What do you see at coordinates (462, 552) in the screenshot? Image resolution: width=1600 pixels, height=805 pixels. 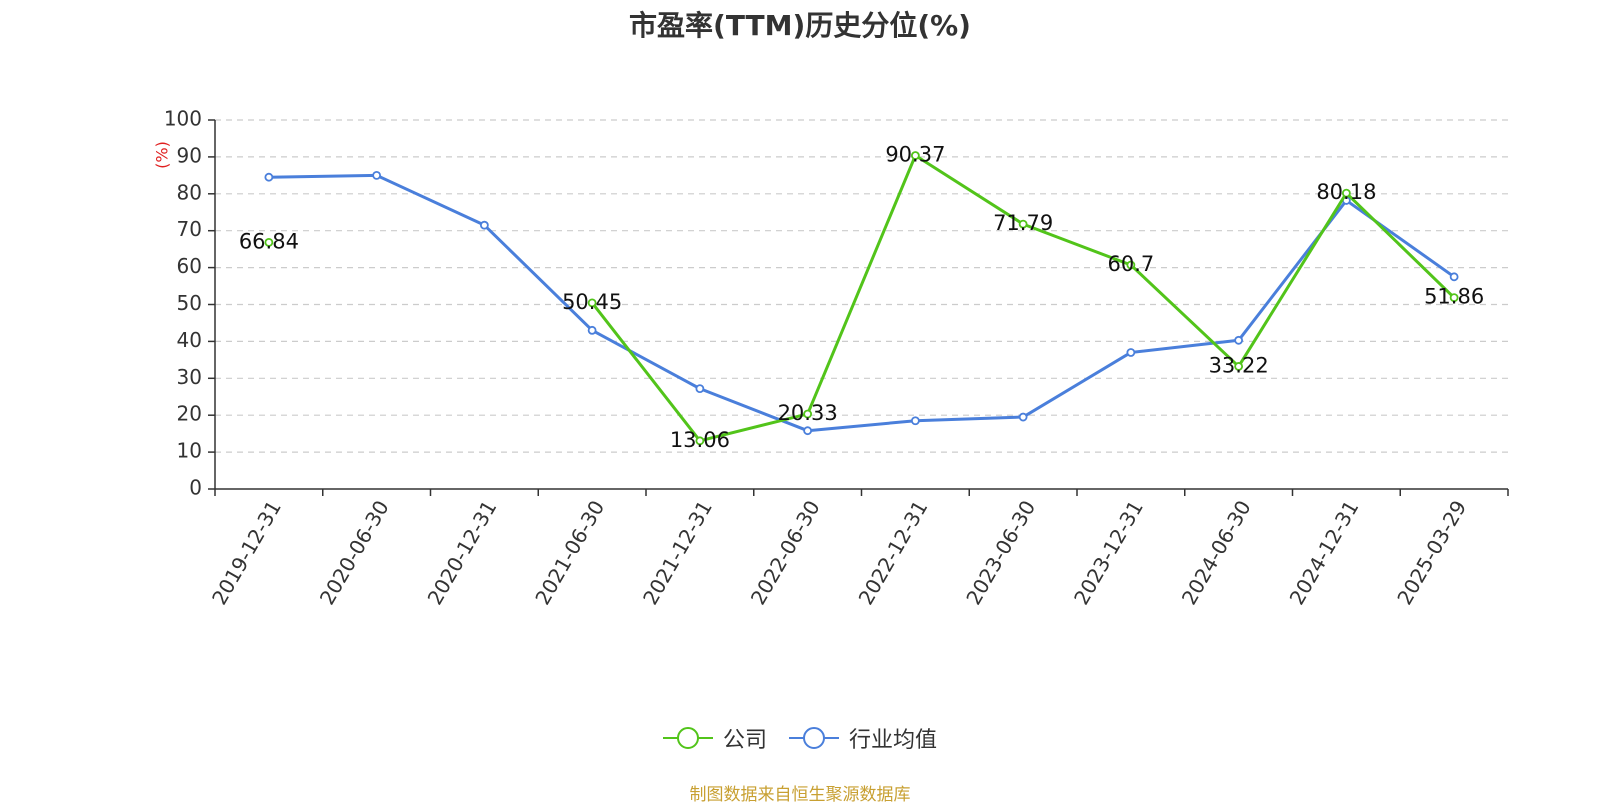 I see `x-tick-label: 2020-12-31` at bounding box center [462, 552].